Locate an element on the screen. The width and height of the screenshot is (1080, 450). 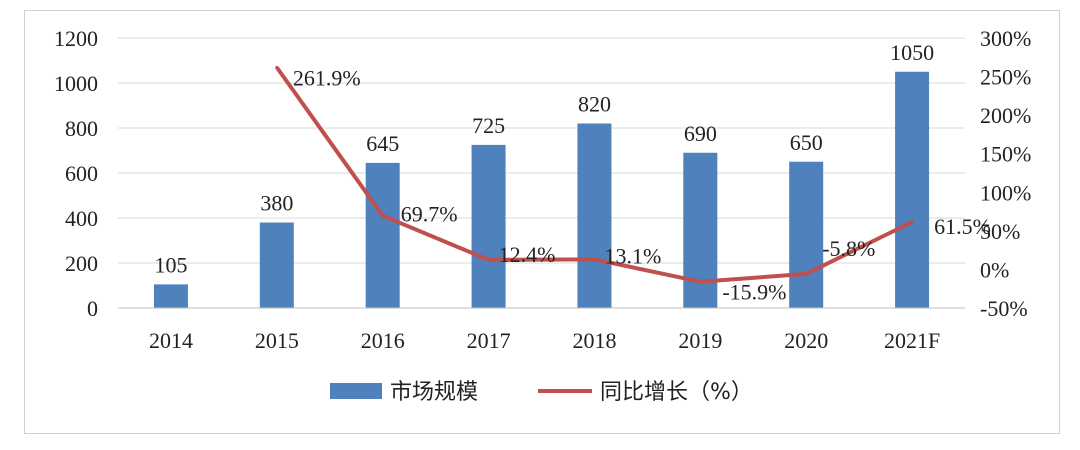
bar-data-label: 645 is located at coordinates (382, 143).